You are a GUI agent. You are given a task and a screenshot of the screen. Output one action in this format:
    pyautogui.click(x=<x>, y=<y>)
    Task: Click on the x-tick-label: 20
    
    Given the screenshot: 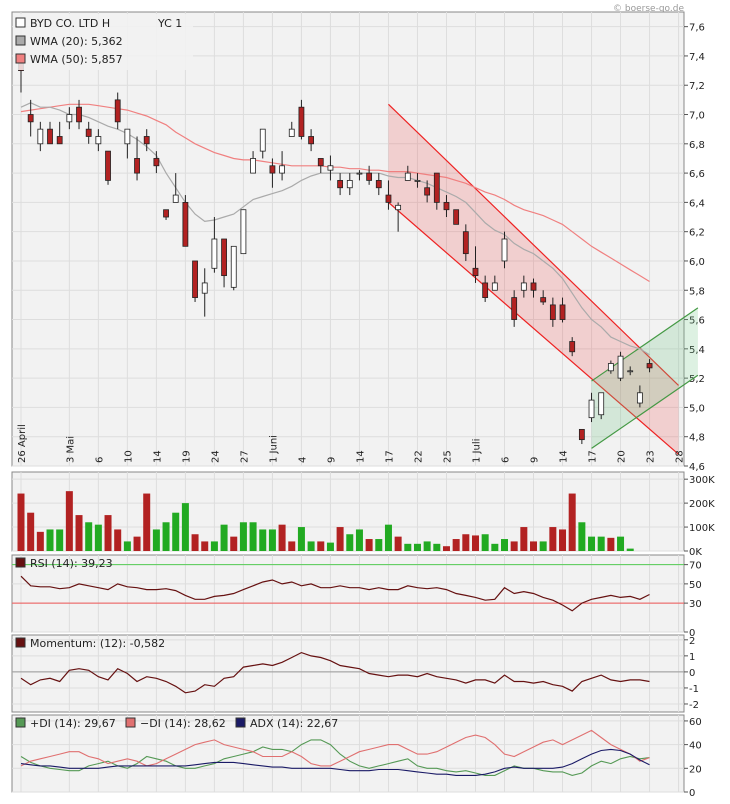 What is the action you would take?
    pyautogui.click(x=622, y=456)
    